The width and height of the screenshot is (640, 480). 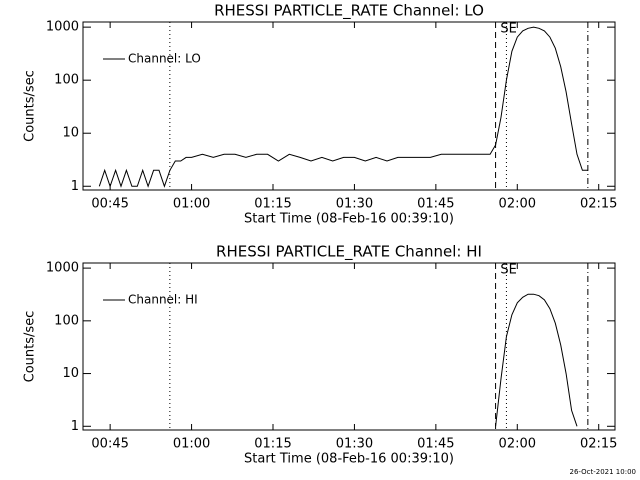 I want to click on legend-label: Channel: LO, so click(x=164, y=59).